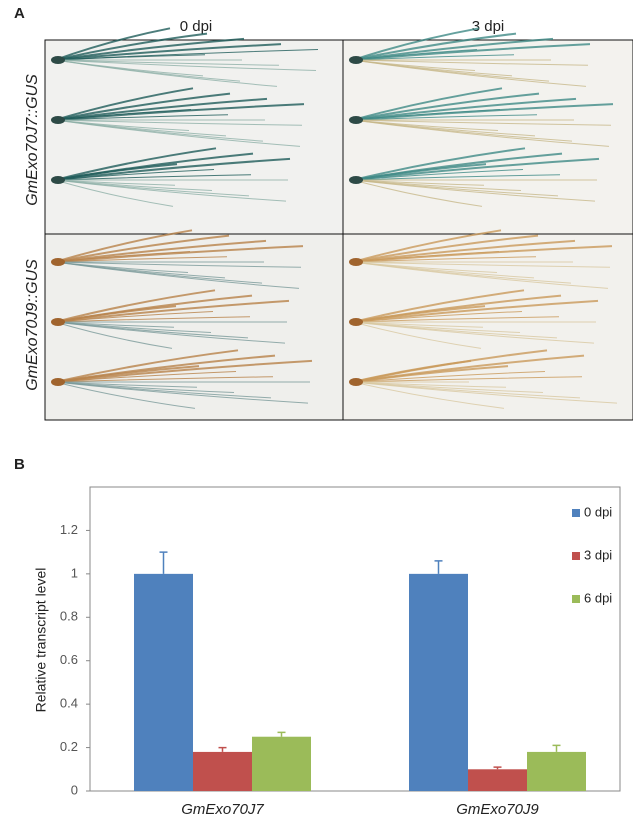 The width and height of the screenshot is (633, 826). Describe the element at coordinates (69, 703) in the screenshot. I see `y-tick-label: 0.4` at that location.